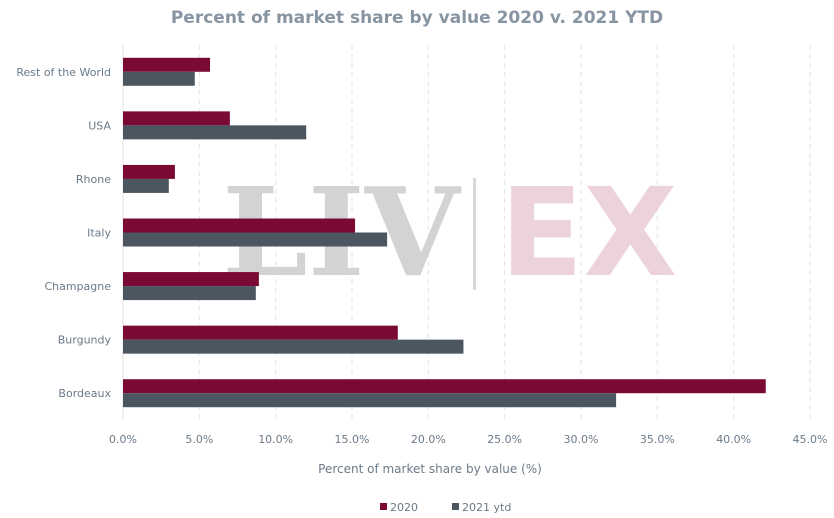 The height and width of the screenshot is (518, 834). What do you see at coordinates (428, 439) in the screenshot?
I see `x-tick-label: 20.0%` at bounding box center [428, 439].